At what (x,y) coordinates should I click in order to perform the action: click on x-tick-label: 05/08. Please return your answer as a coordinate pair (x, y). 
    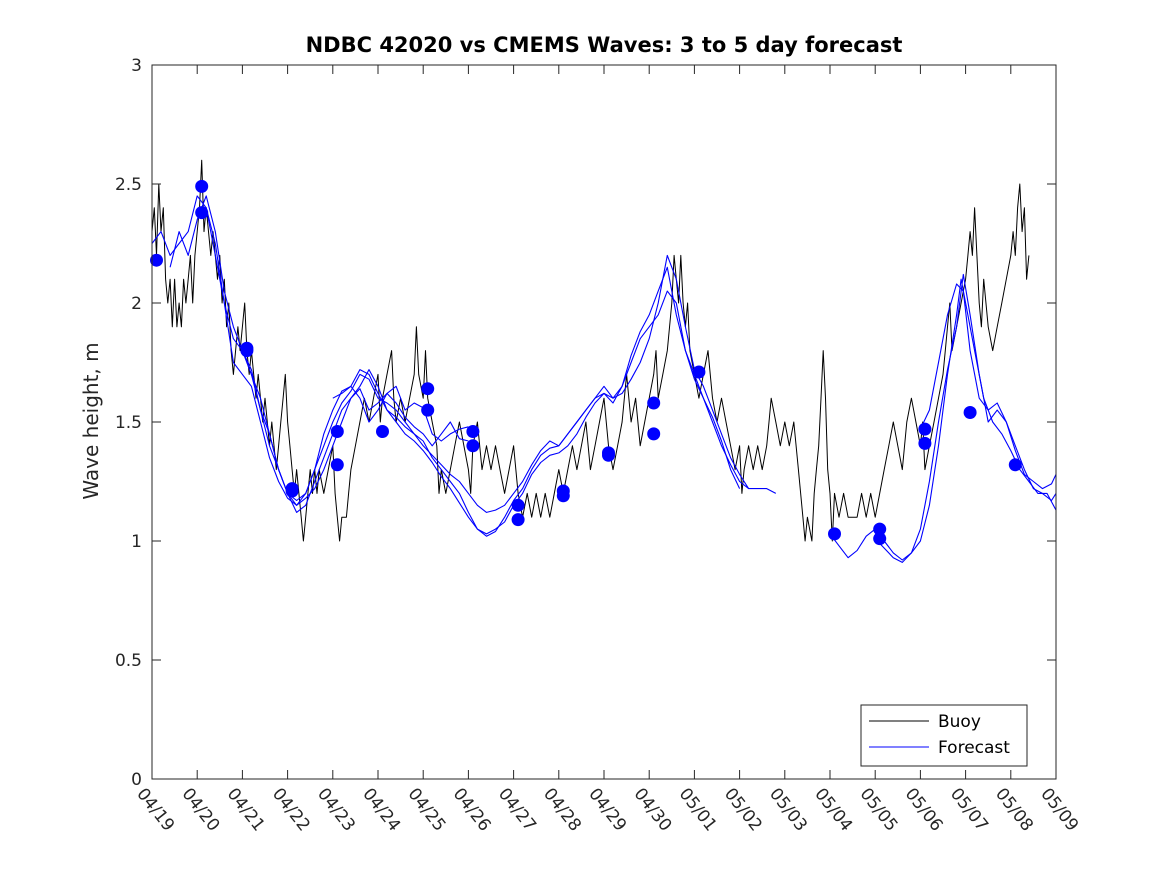
    Looking at the image, I should click on (1014, 809).